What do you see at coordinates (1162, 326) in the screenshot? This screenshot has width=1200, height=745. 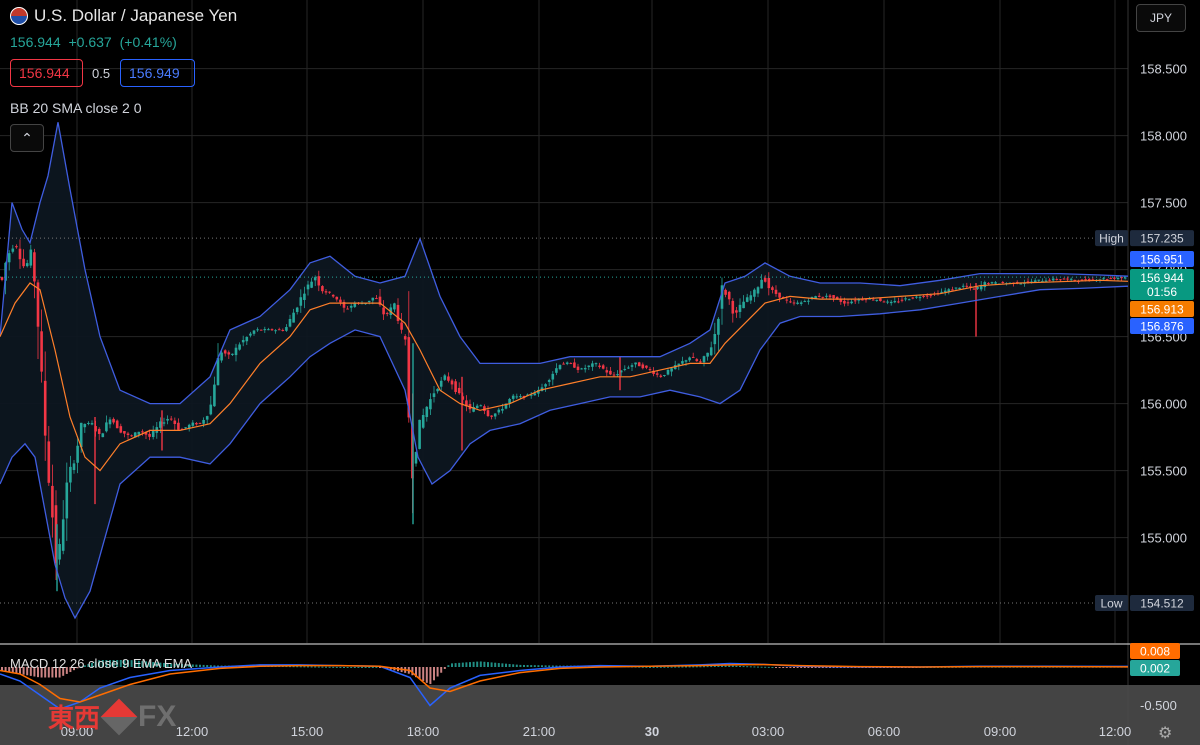 I see `bb-lower-price: 156.876` at bounding box center [1162, 326].